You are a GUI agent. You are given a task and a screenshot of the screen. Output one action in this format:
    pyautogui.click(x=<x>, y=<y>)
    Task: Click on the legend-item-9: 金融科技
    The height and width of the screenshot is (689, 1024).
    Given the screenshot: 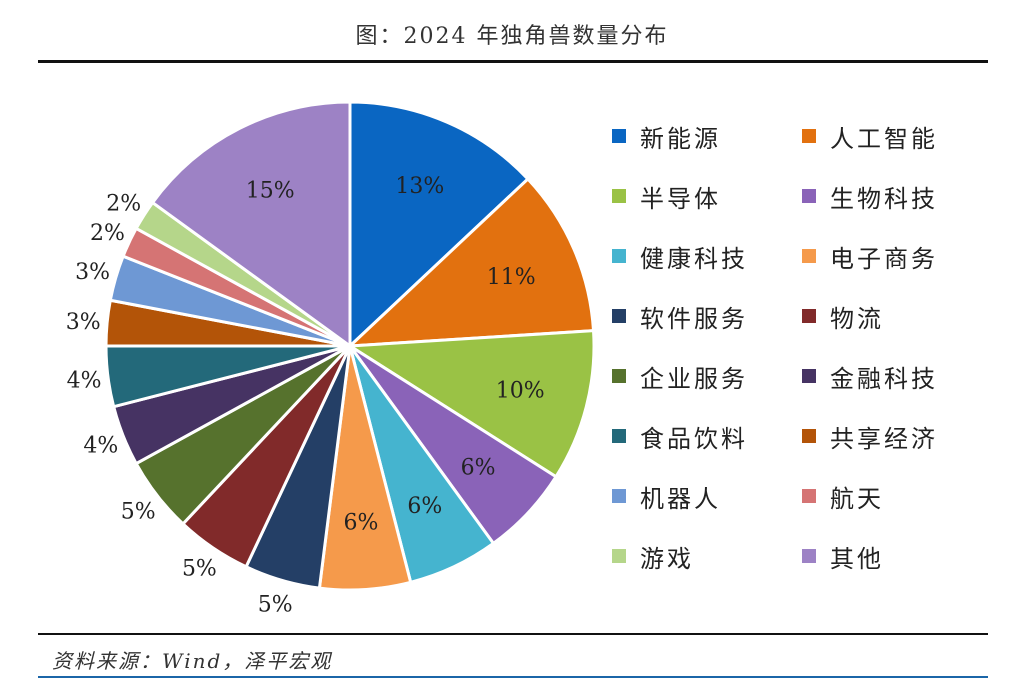 What is the action you would take?
    pyautogui.click(x=897, y=376)
    